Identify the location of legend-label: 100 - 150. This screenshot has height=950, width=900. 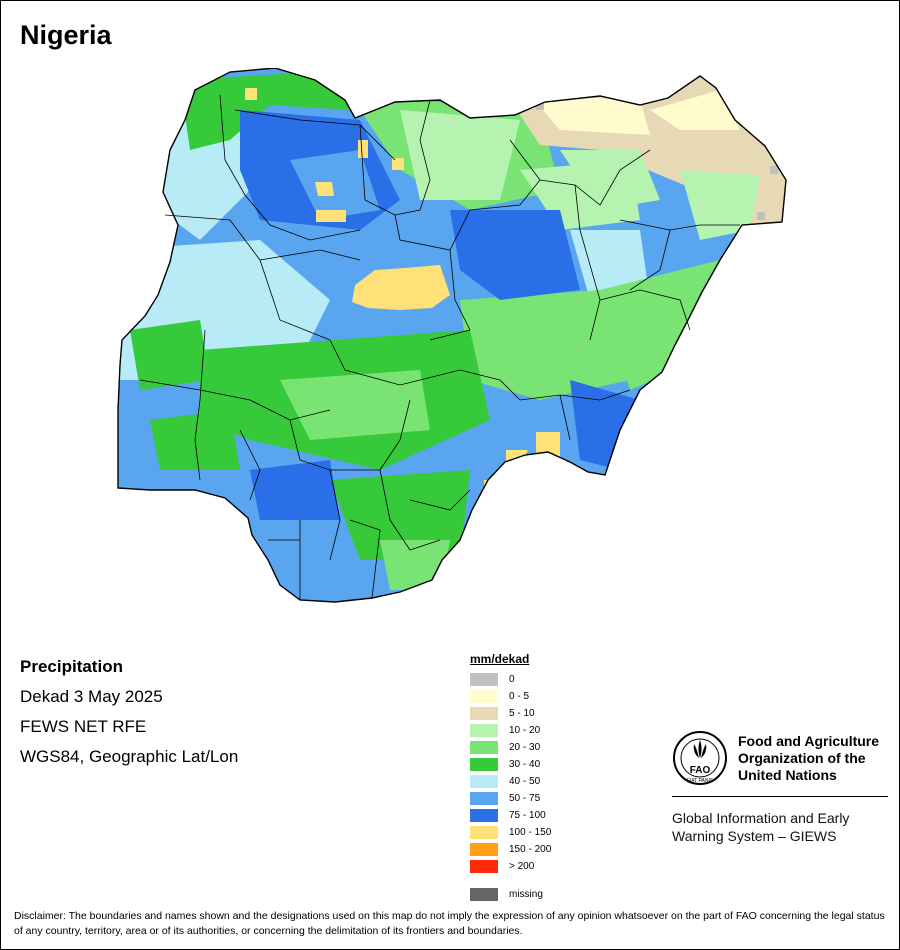
(530, 832).